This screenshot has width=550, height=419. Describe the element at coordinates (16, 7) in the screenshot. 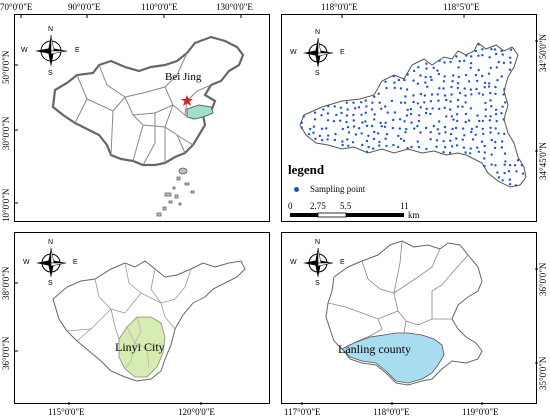

I see `china-top-label-0: 70°0'0"E` at that location.